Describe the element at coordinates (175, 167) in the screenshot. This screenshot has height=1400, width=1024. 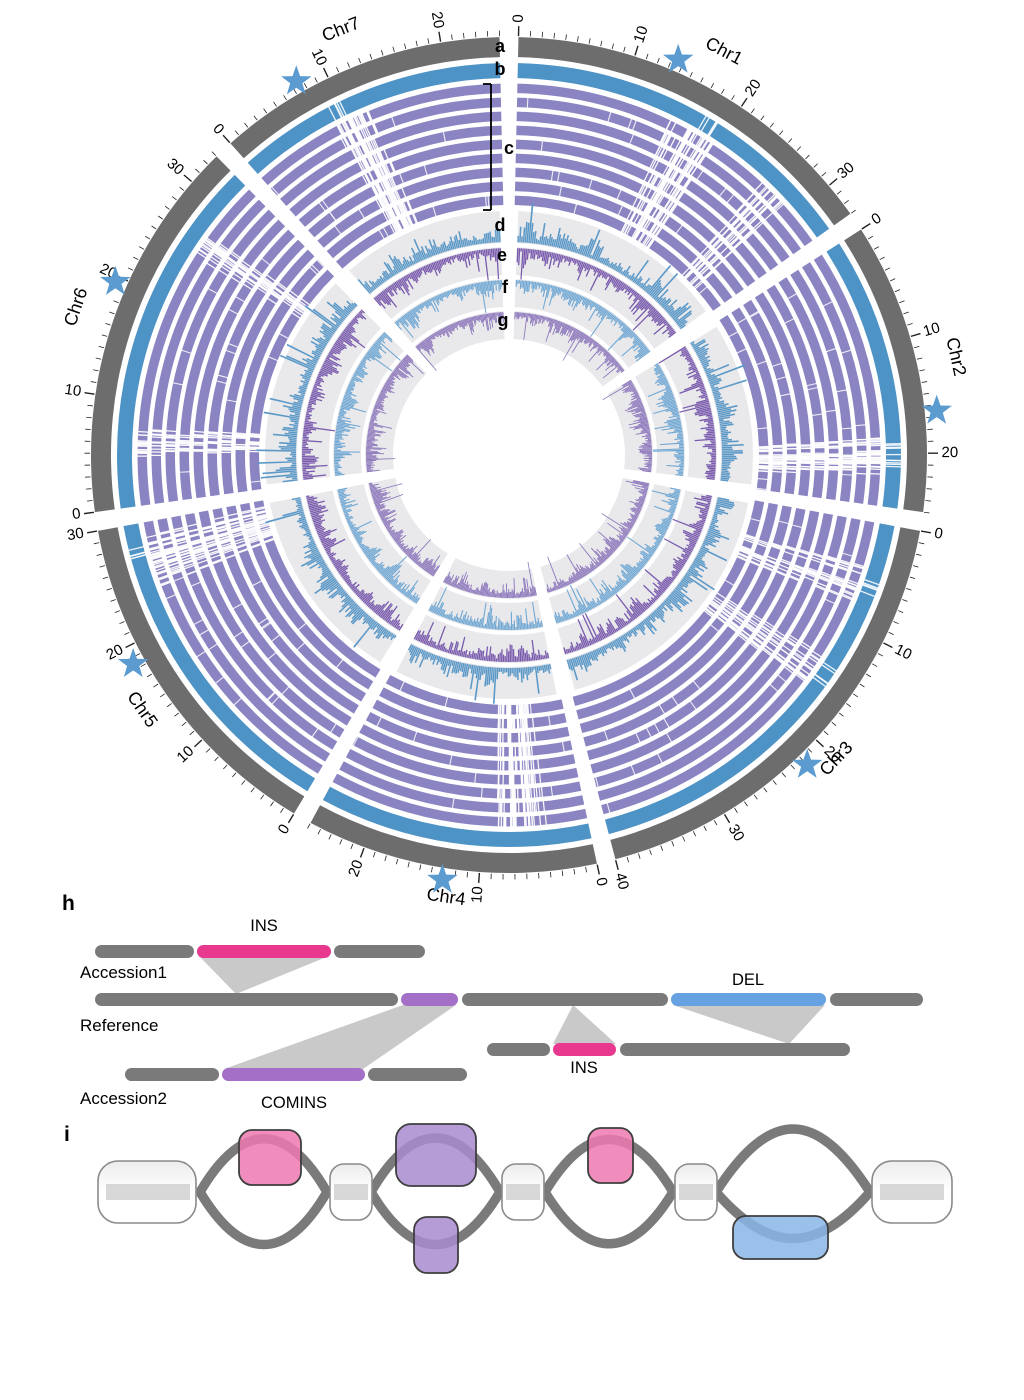
I see `tick-label-chr6-30: 30` at that location.